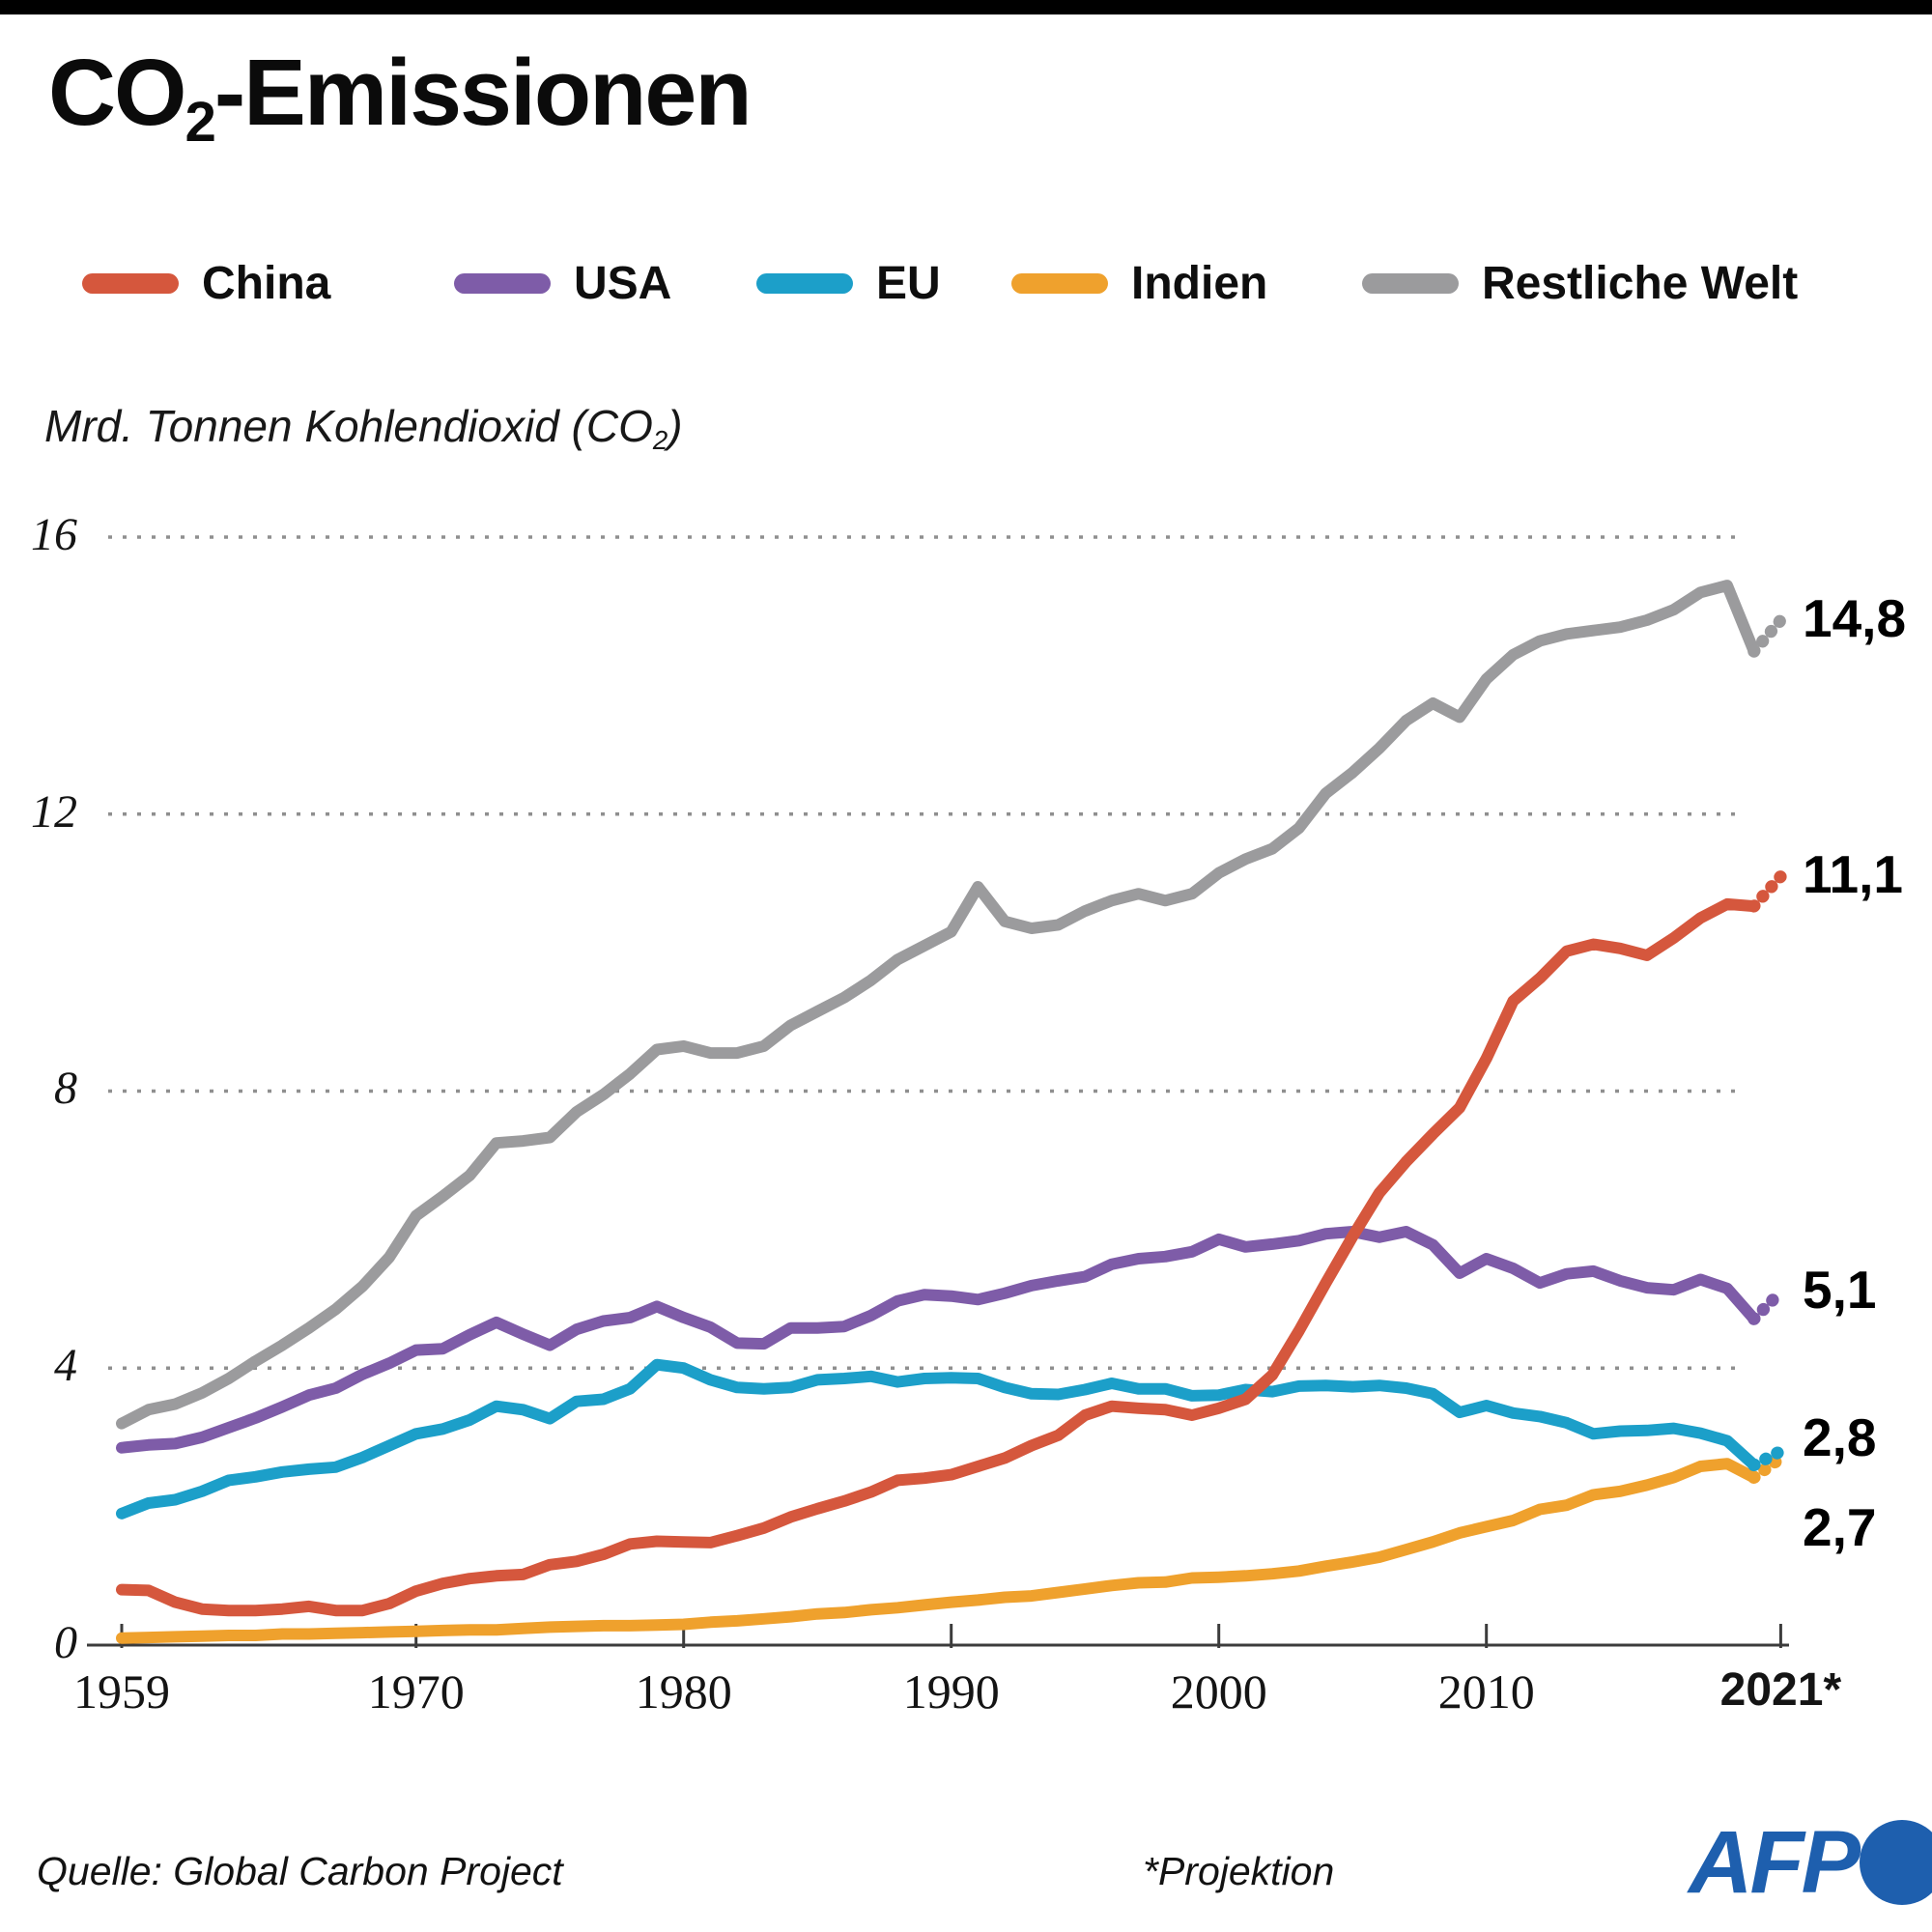 This screenshot has width=1932, height=1932. Describe the element at coordinates (200, 123) in the screenshot. I see `title-subscript: 2` at that location.